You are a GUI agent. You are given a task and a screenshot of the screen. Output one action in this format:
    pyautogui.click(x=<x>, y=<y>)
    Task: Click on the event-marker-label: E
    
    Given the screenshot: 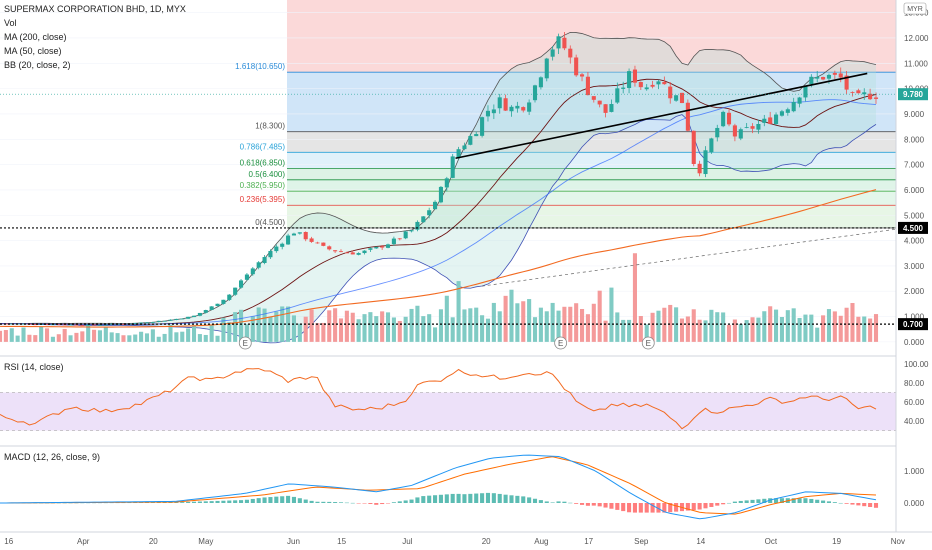 What is the action you would take?
    pyautogui.click(x=648, y=343)
    